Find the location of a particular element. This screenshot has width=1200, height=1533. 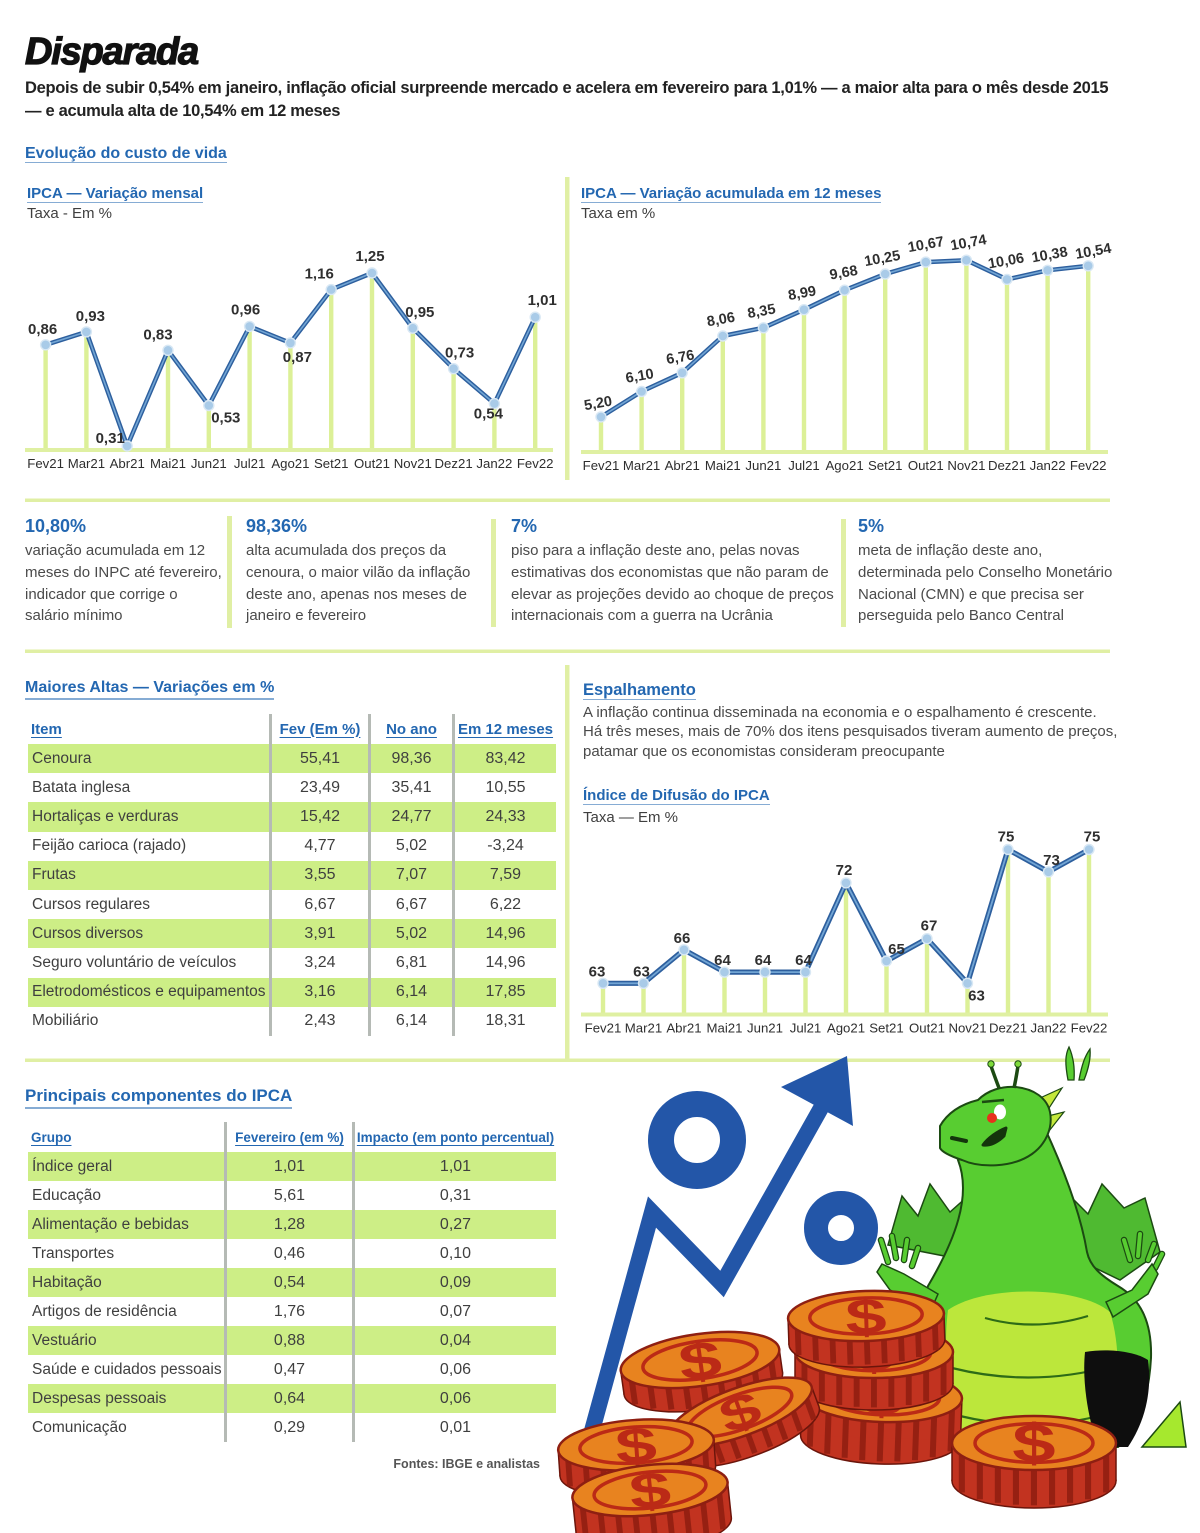

svg-text: 5,20 is located at coordinates (598, 404).